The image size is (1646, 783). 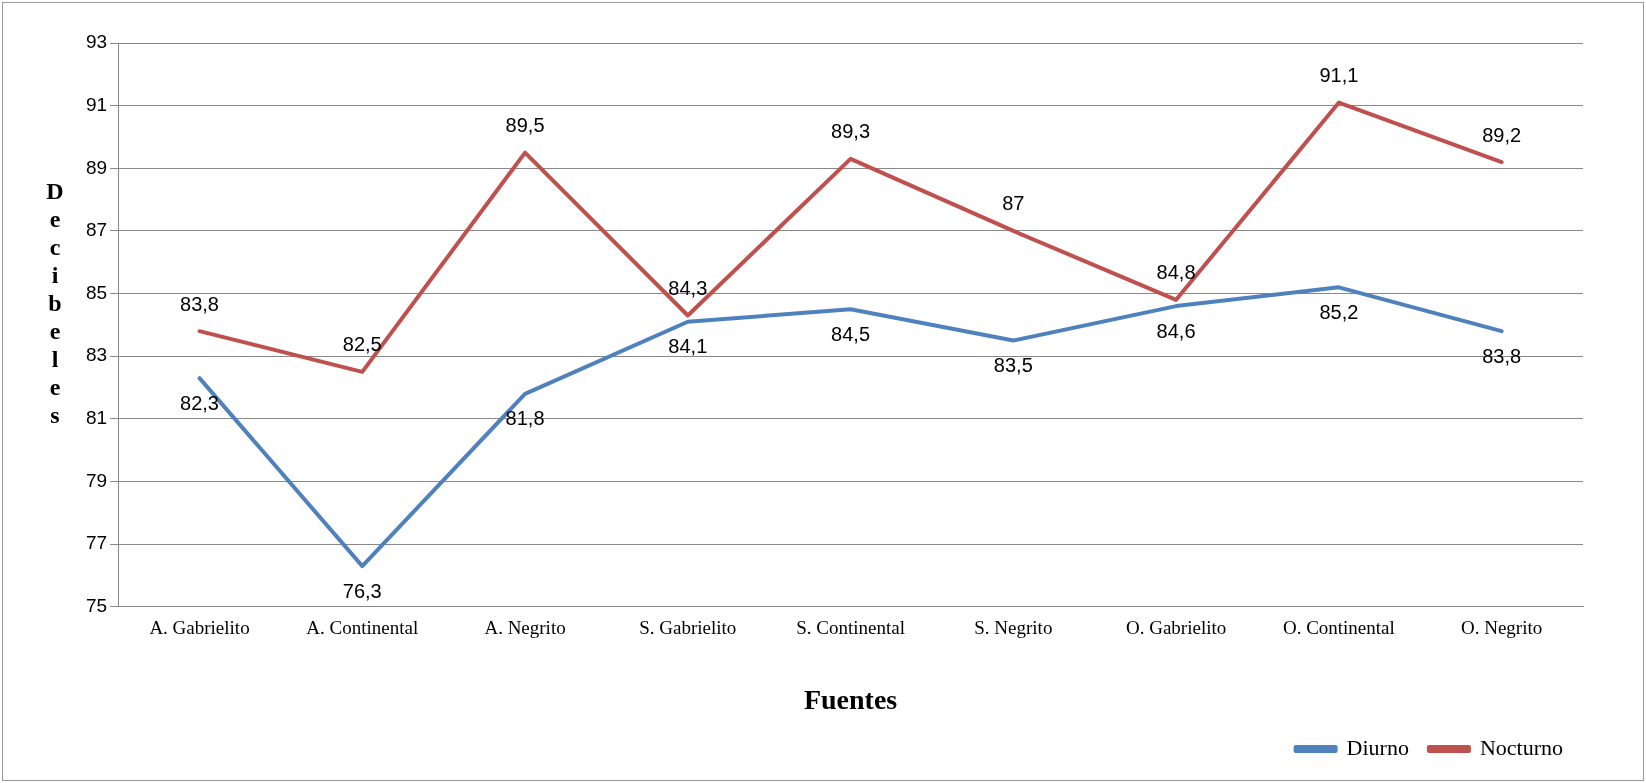 What do you see at coordinates (1176, 272) in the screenshot?
I see `data-label: 84,8` at bounding box center [1176, 272].